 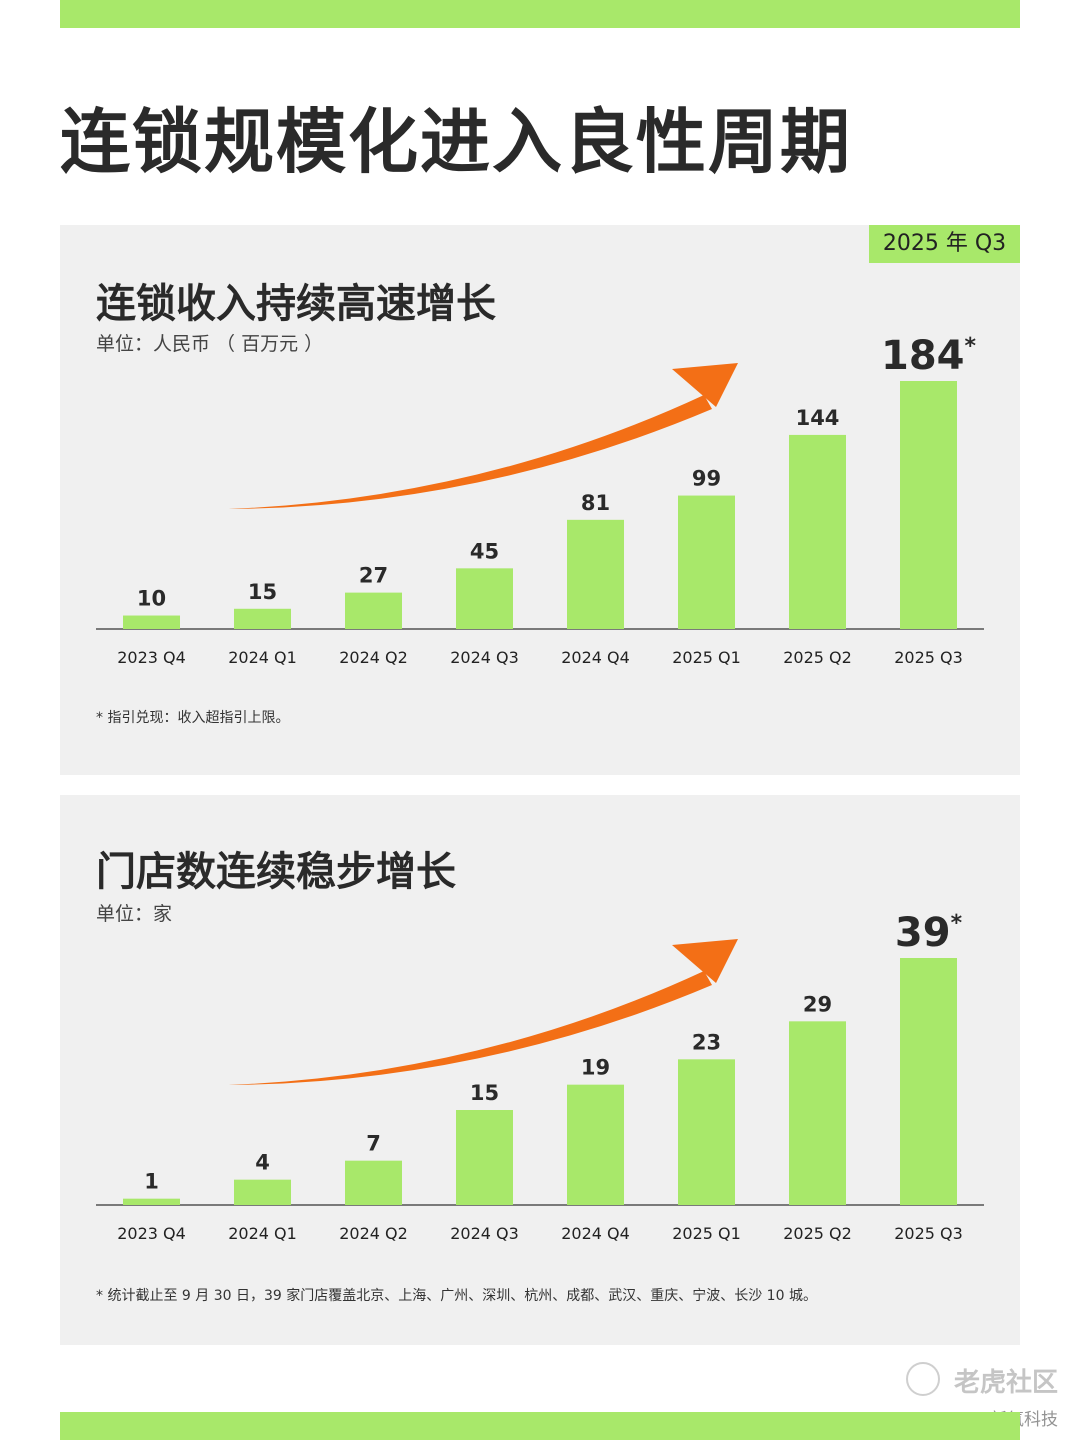 I want to click on page-title: 连锁规模化进入良性周期, so click(x=456, y=142).